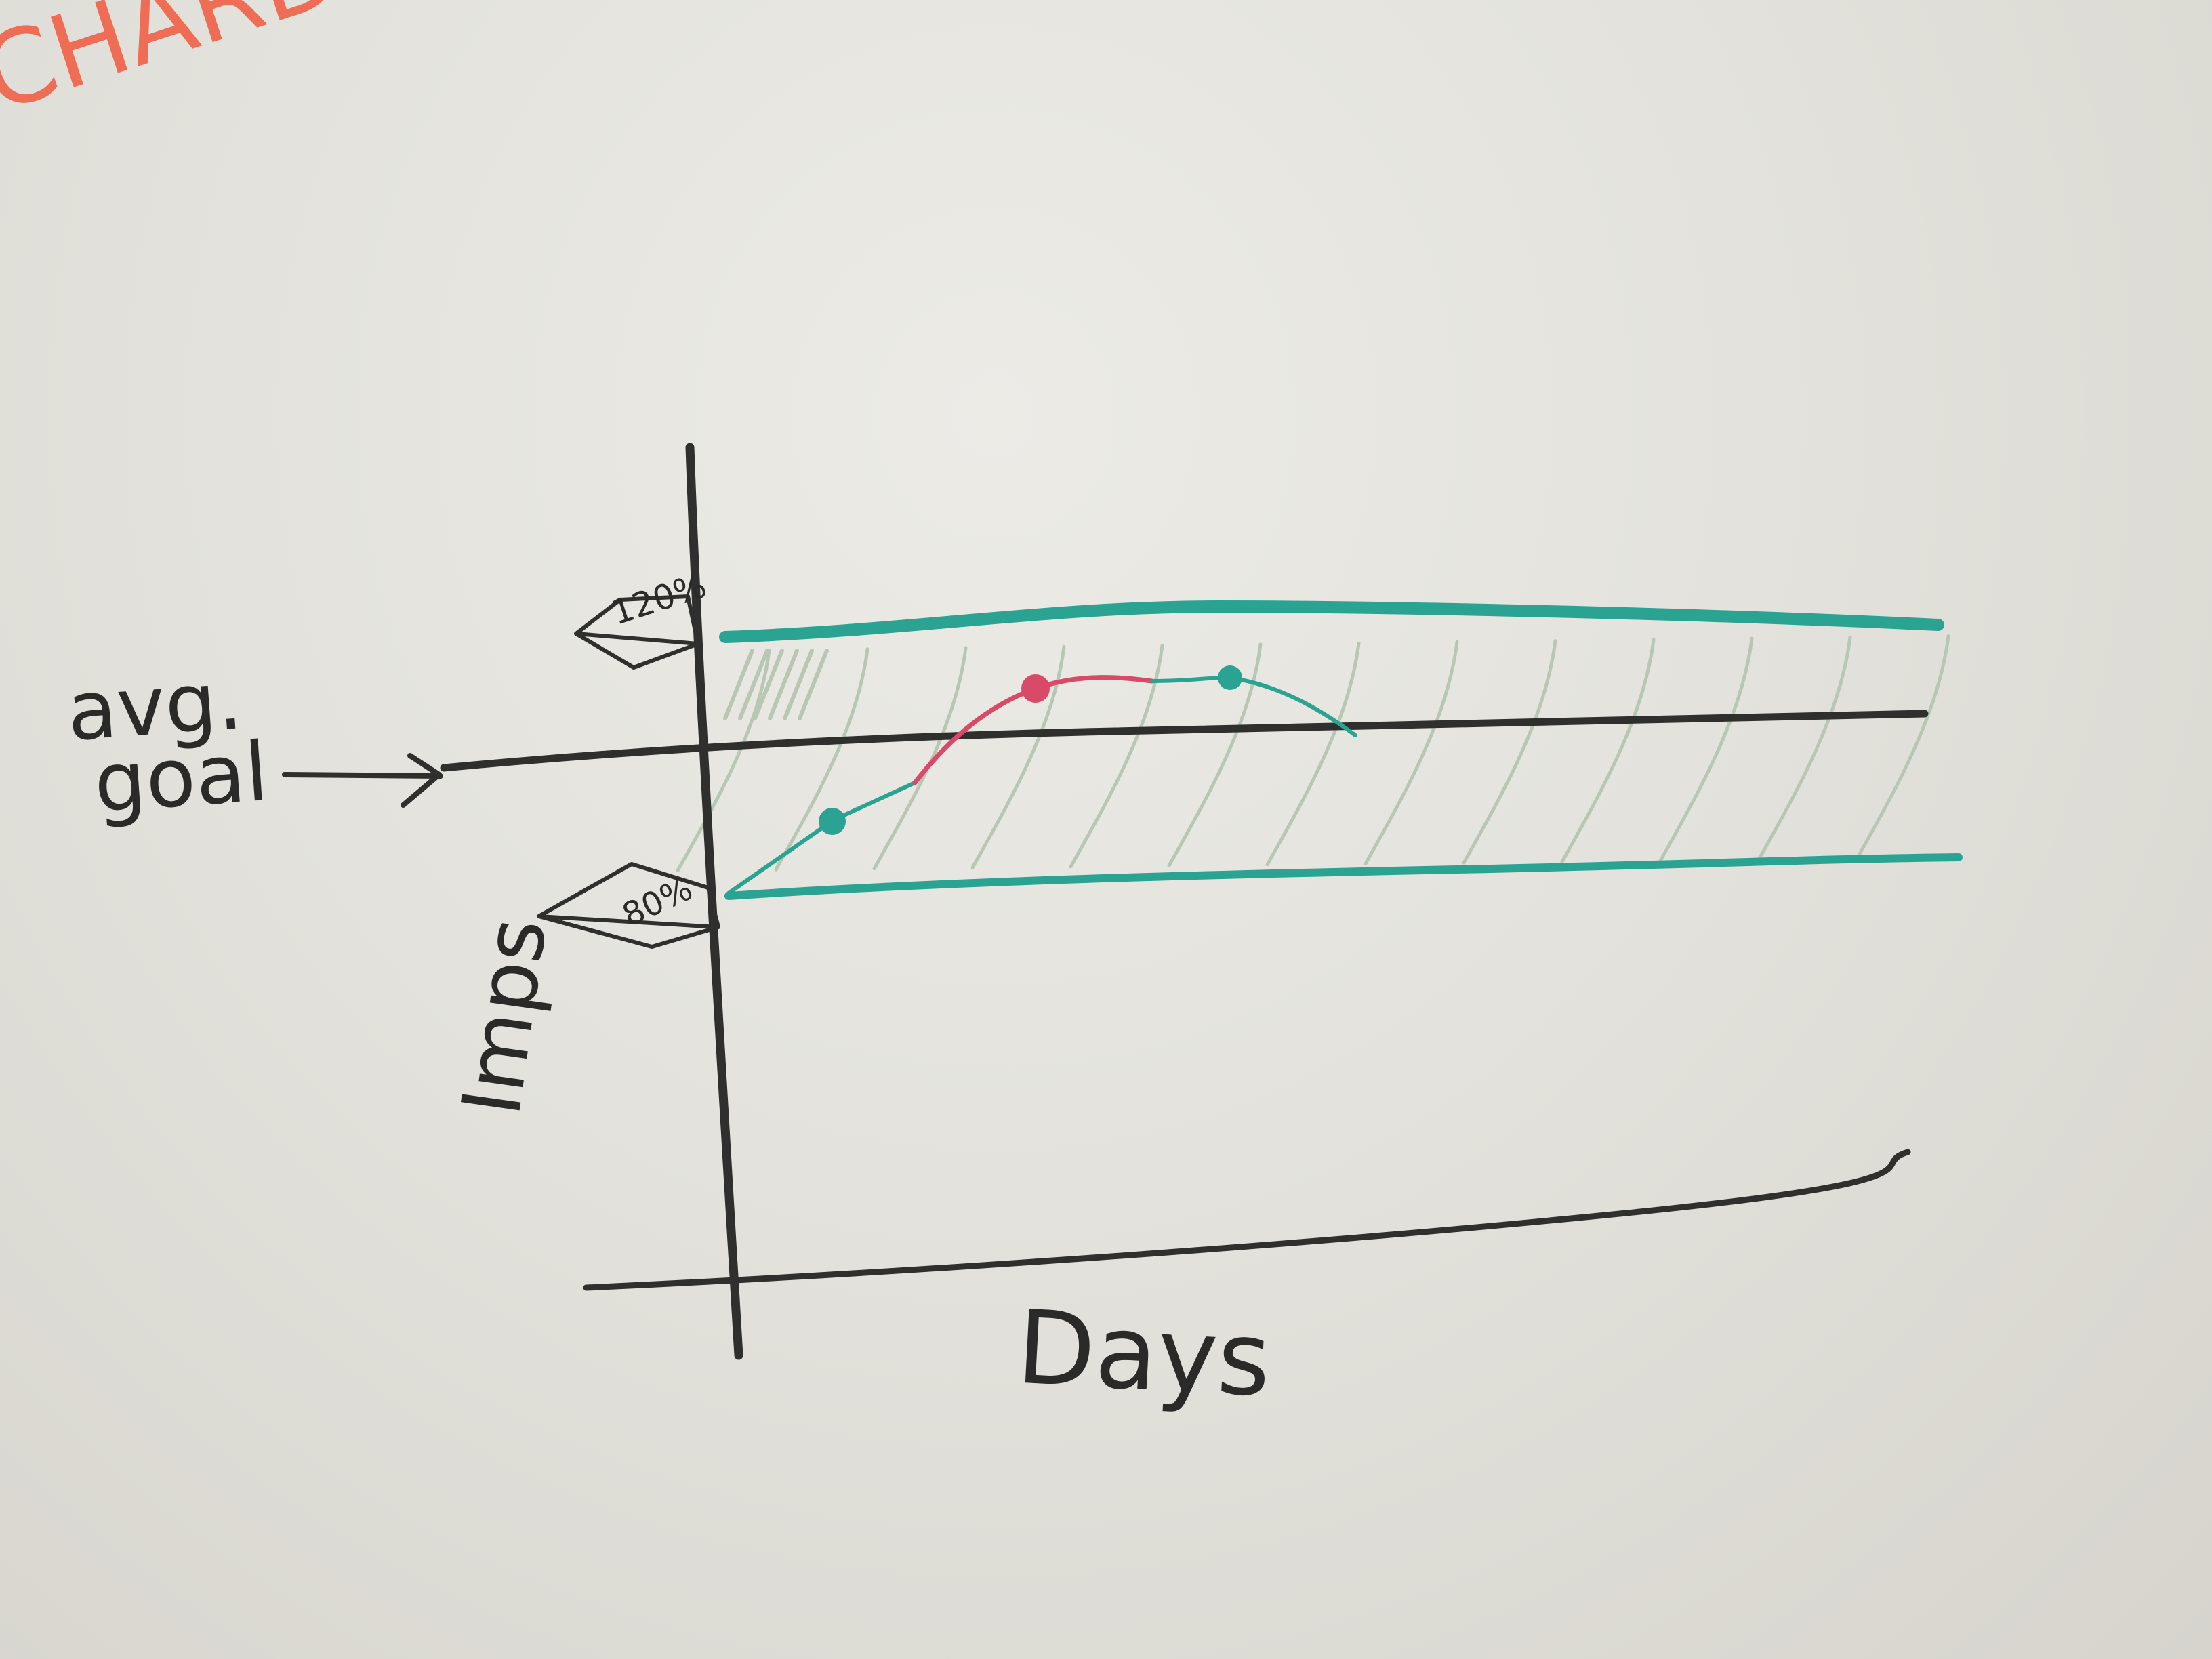 This screenshot has height=1659, width=2212. I want to click on y-axis, so click(714, 901).